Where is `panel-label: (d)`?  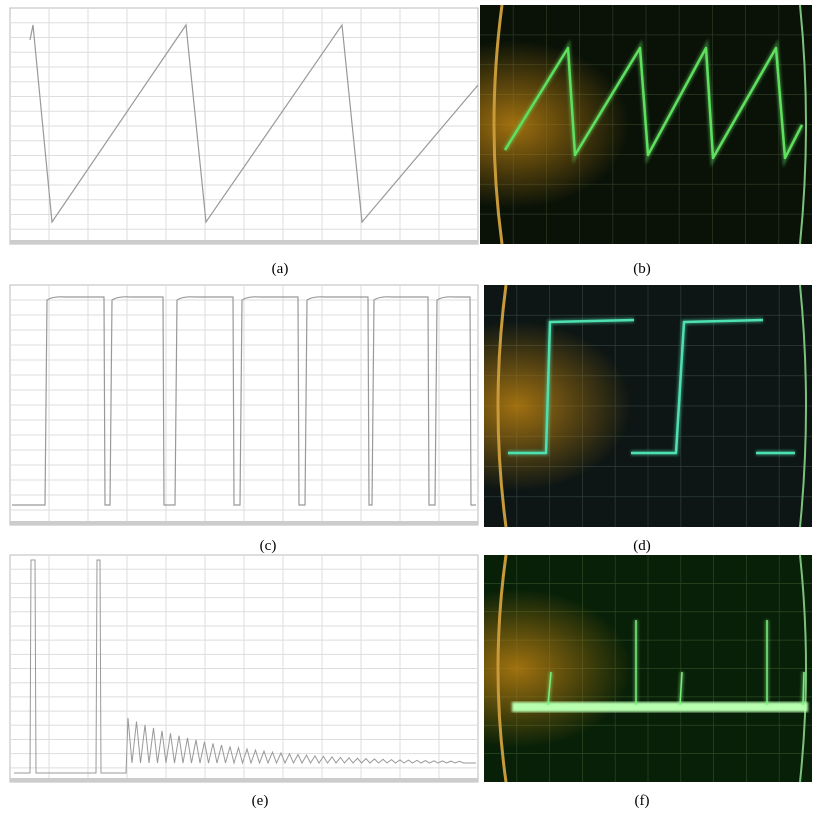
panel-label: (d) is located at coordinates (642, 546).